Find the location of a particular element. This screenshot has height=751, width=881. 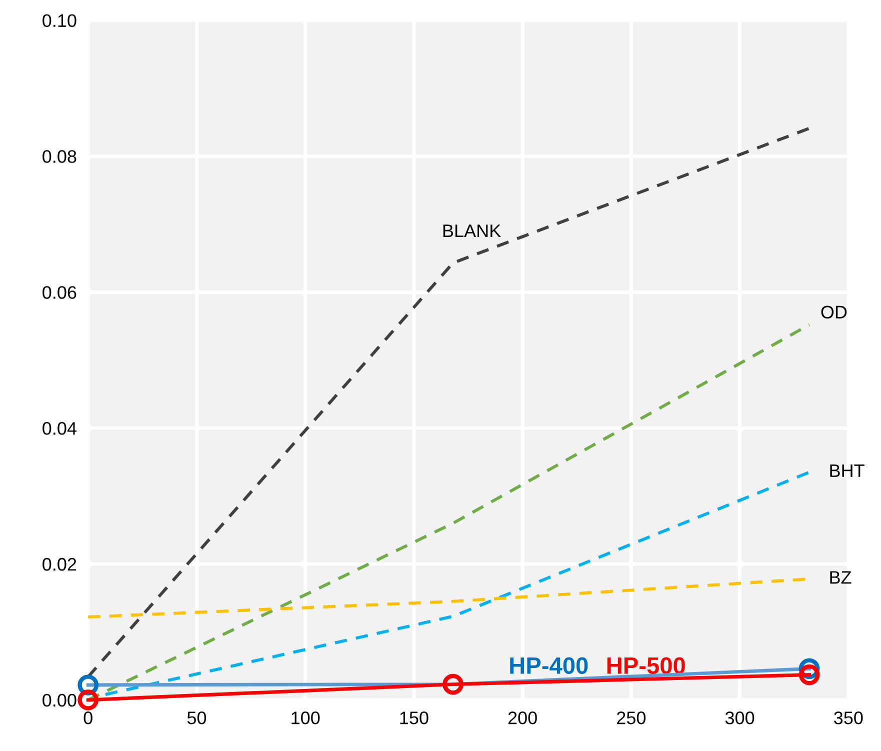

y-tick-label: 0.06 is located at coordinates (59, 292).